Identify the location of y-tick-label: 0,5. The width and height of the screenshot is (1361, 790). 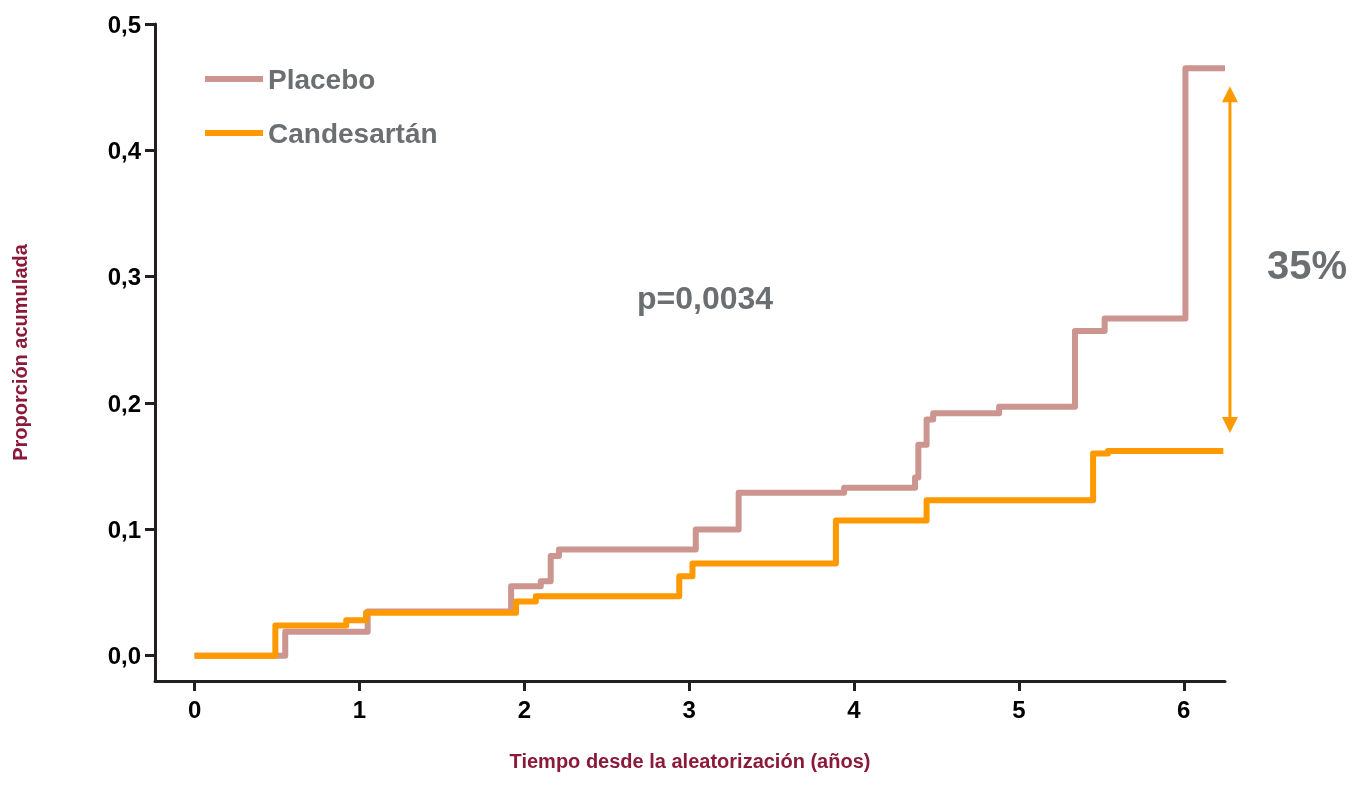
(124, 24).